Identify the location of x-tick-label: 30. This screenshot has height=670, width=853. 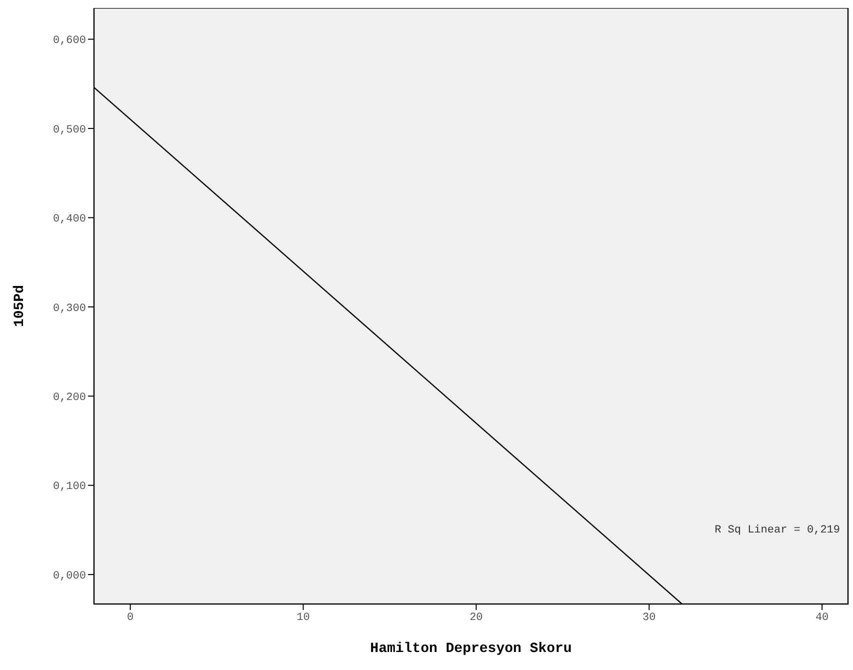
(649, 618).